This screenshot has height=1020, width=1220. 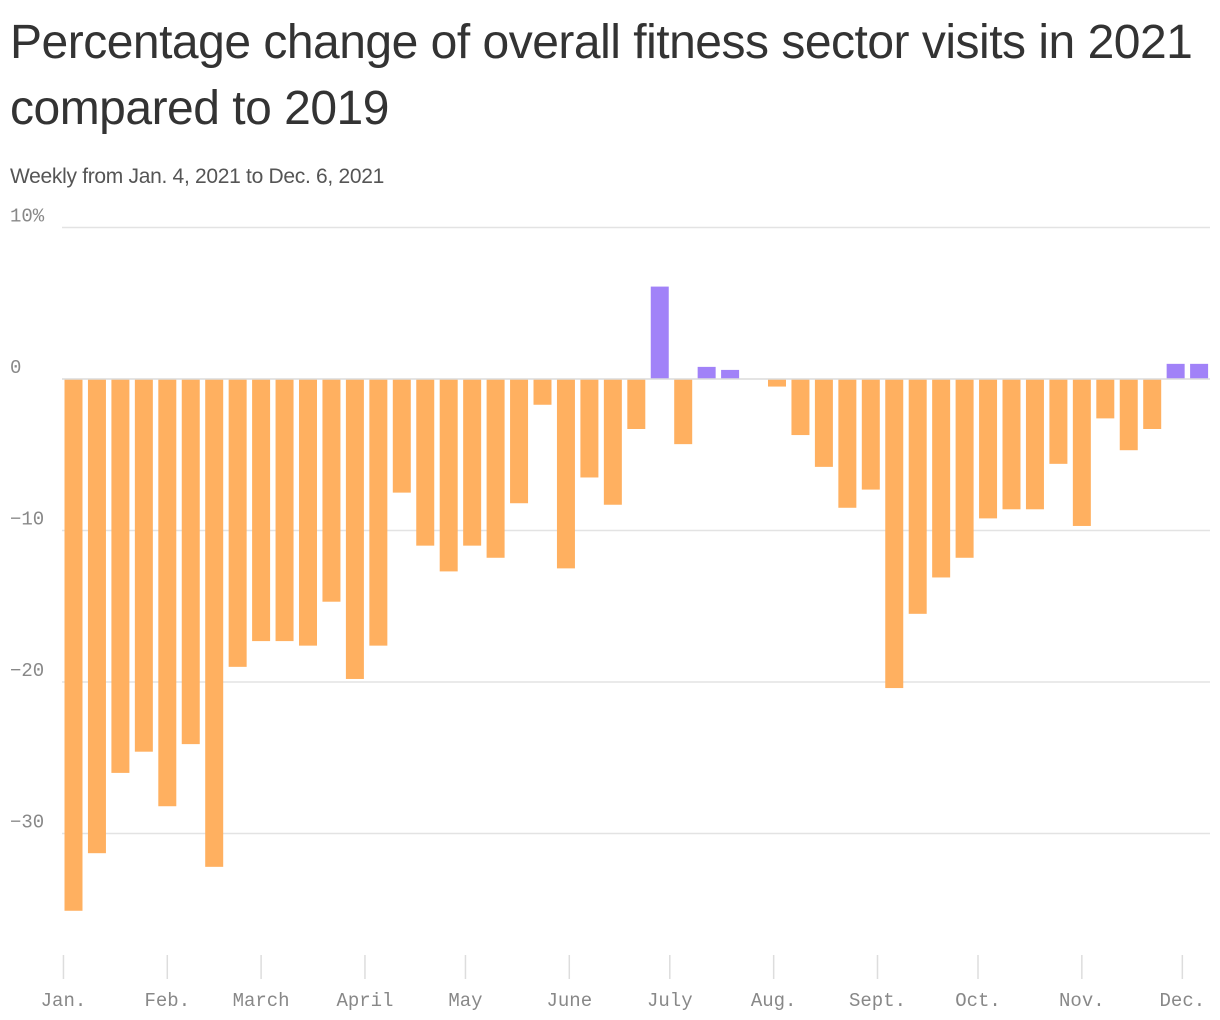 I want to click on x-tick-label: Sept., so click(x=877, y=1001).